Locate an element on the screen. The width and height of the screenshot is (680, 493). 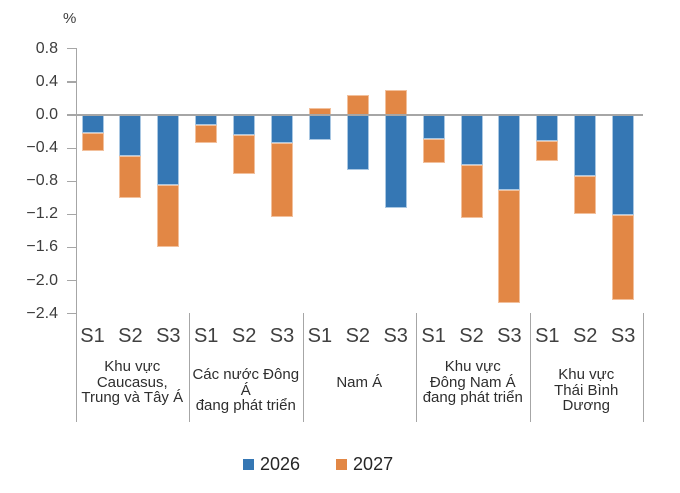
y-axis-line is located at coordinates (76, 235).